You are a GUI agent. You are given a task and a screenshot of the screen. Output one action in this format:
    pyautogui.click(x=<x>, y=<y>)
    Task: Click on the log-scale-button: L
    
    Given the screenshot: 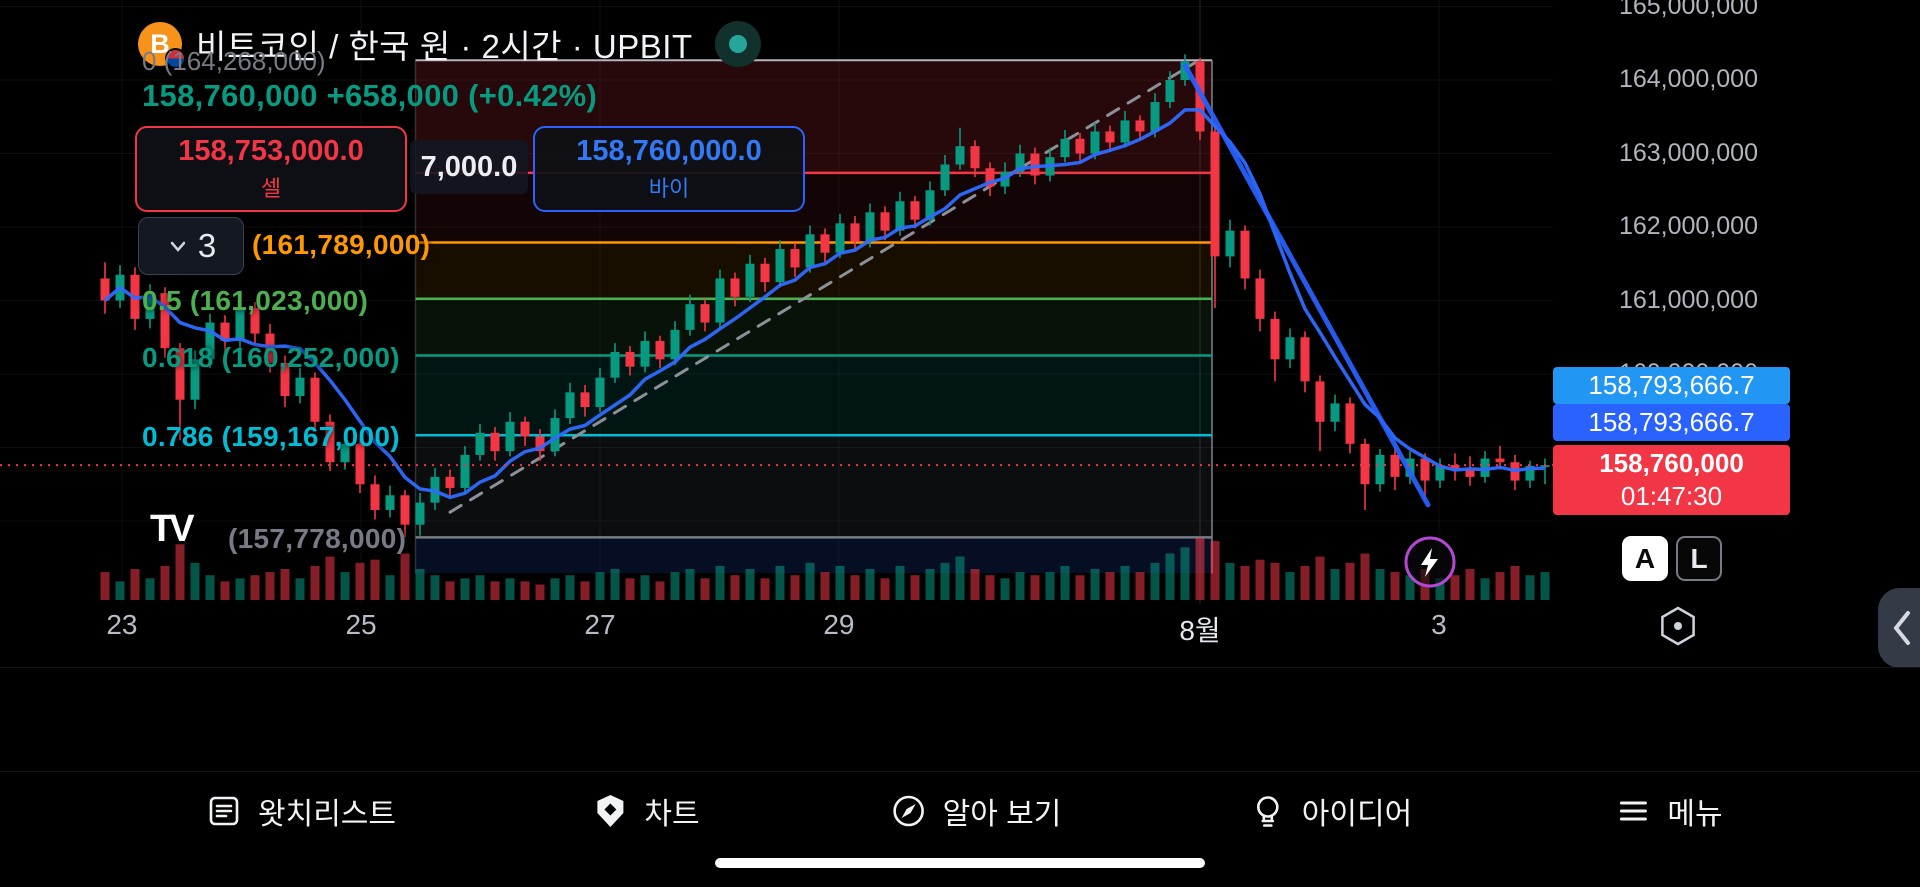 What is the action you would take?
    pyautogui.click(x=1699, y=558)
    